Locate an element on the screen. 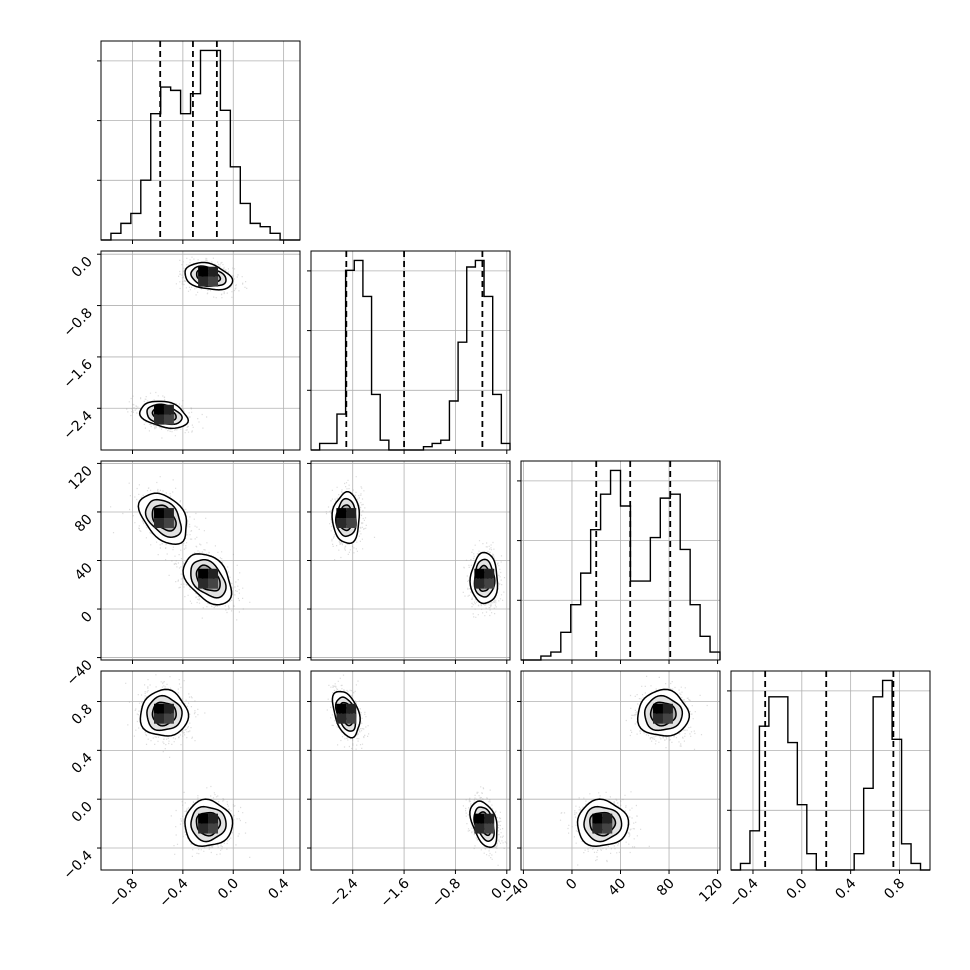 The image size is (970, 970). y-tick-label-1-0: −2.4 is located at coordinates (77, 425).